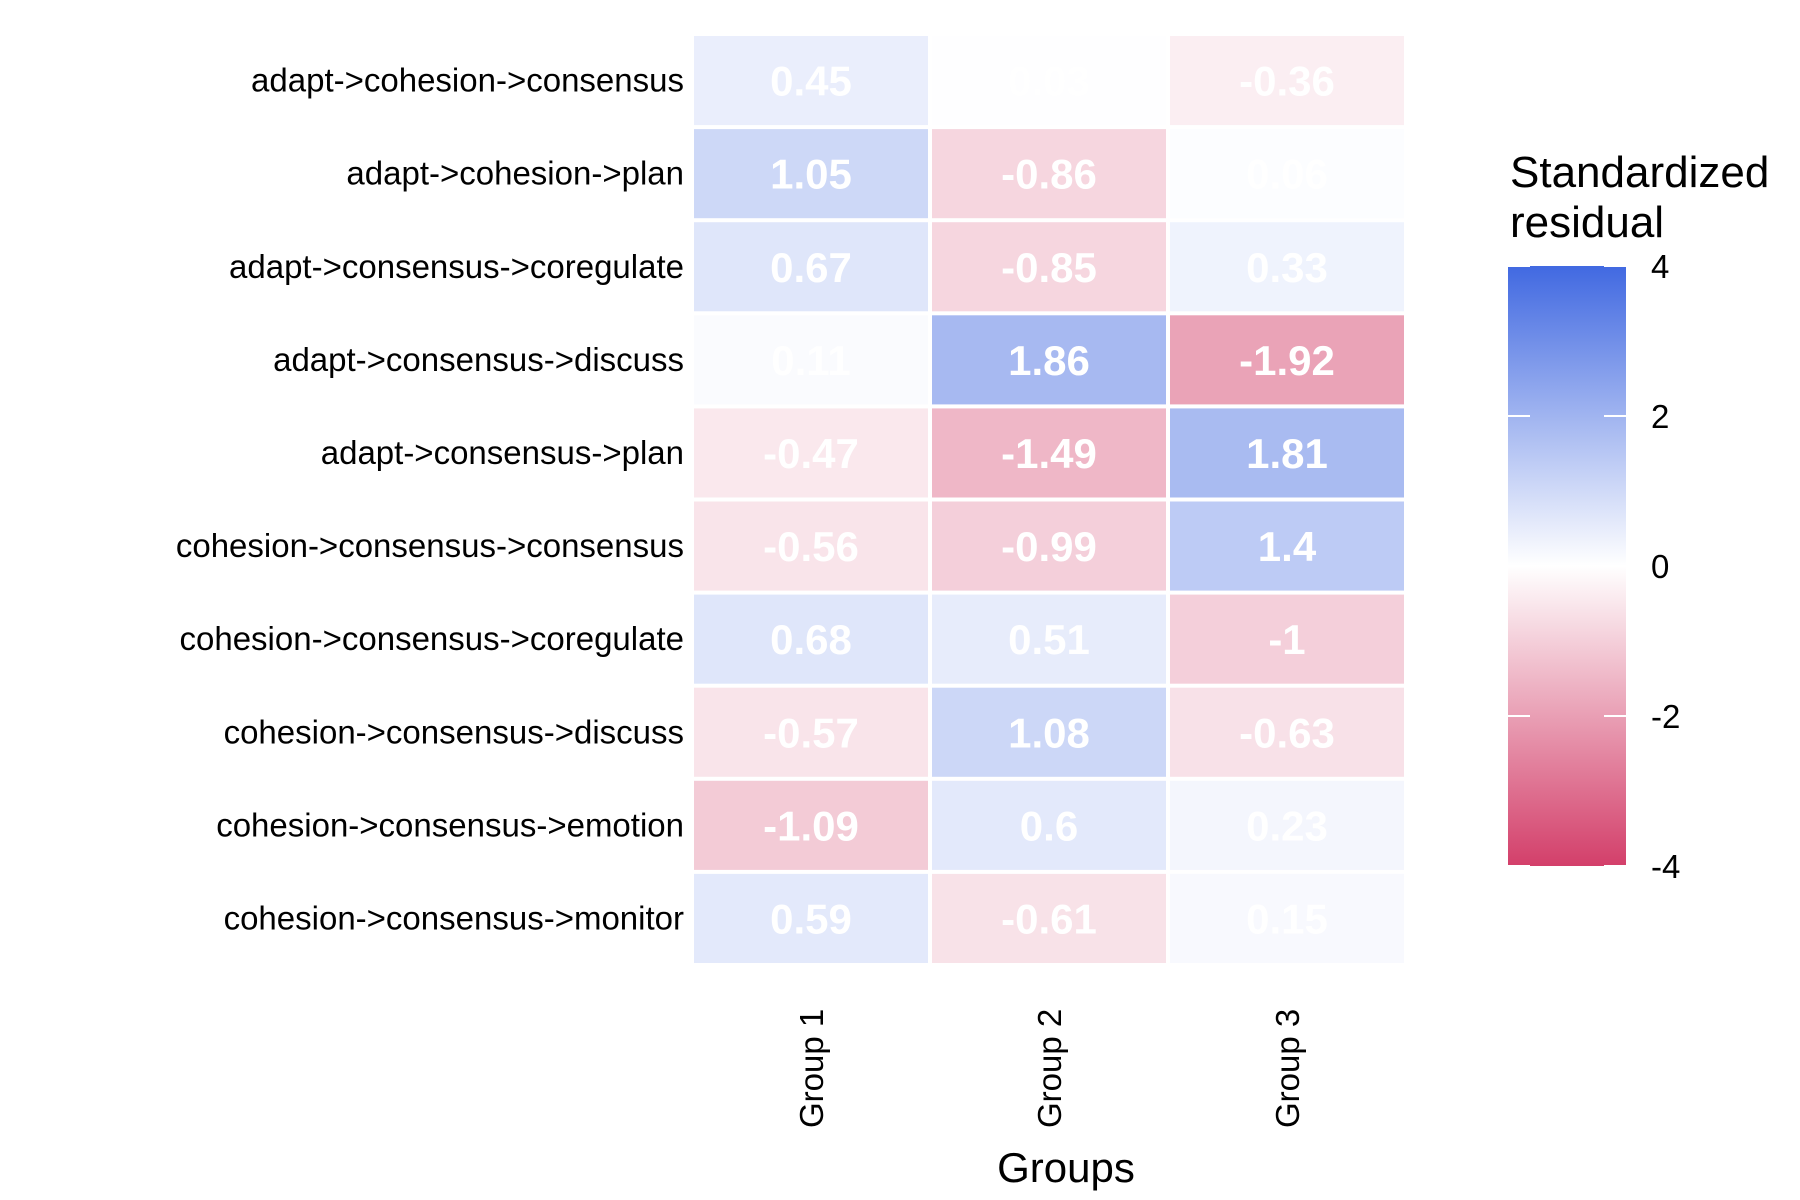 This screenshot has width=1800, height=1200. I want to click on row-label: cohesion->consensus->discuss, so click(454, 731).